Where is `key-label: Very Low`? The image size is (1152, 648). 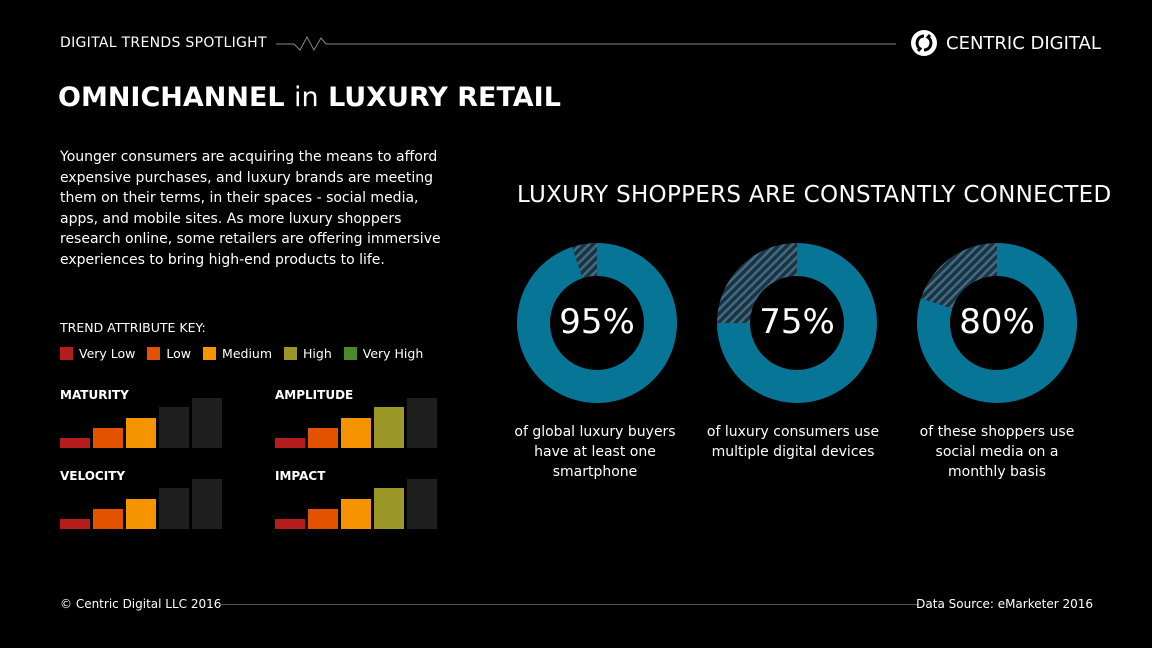
key-label: Very Low is located at coordinates (107, 353).